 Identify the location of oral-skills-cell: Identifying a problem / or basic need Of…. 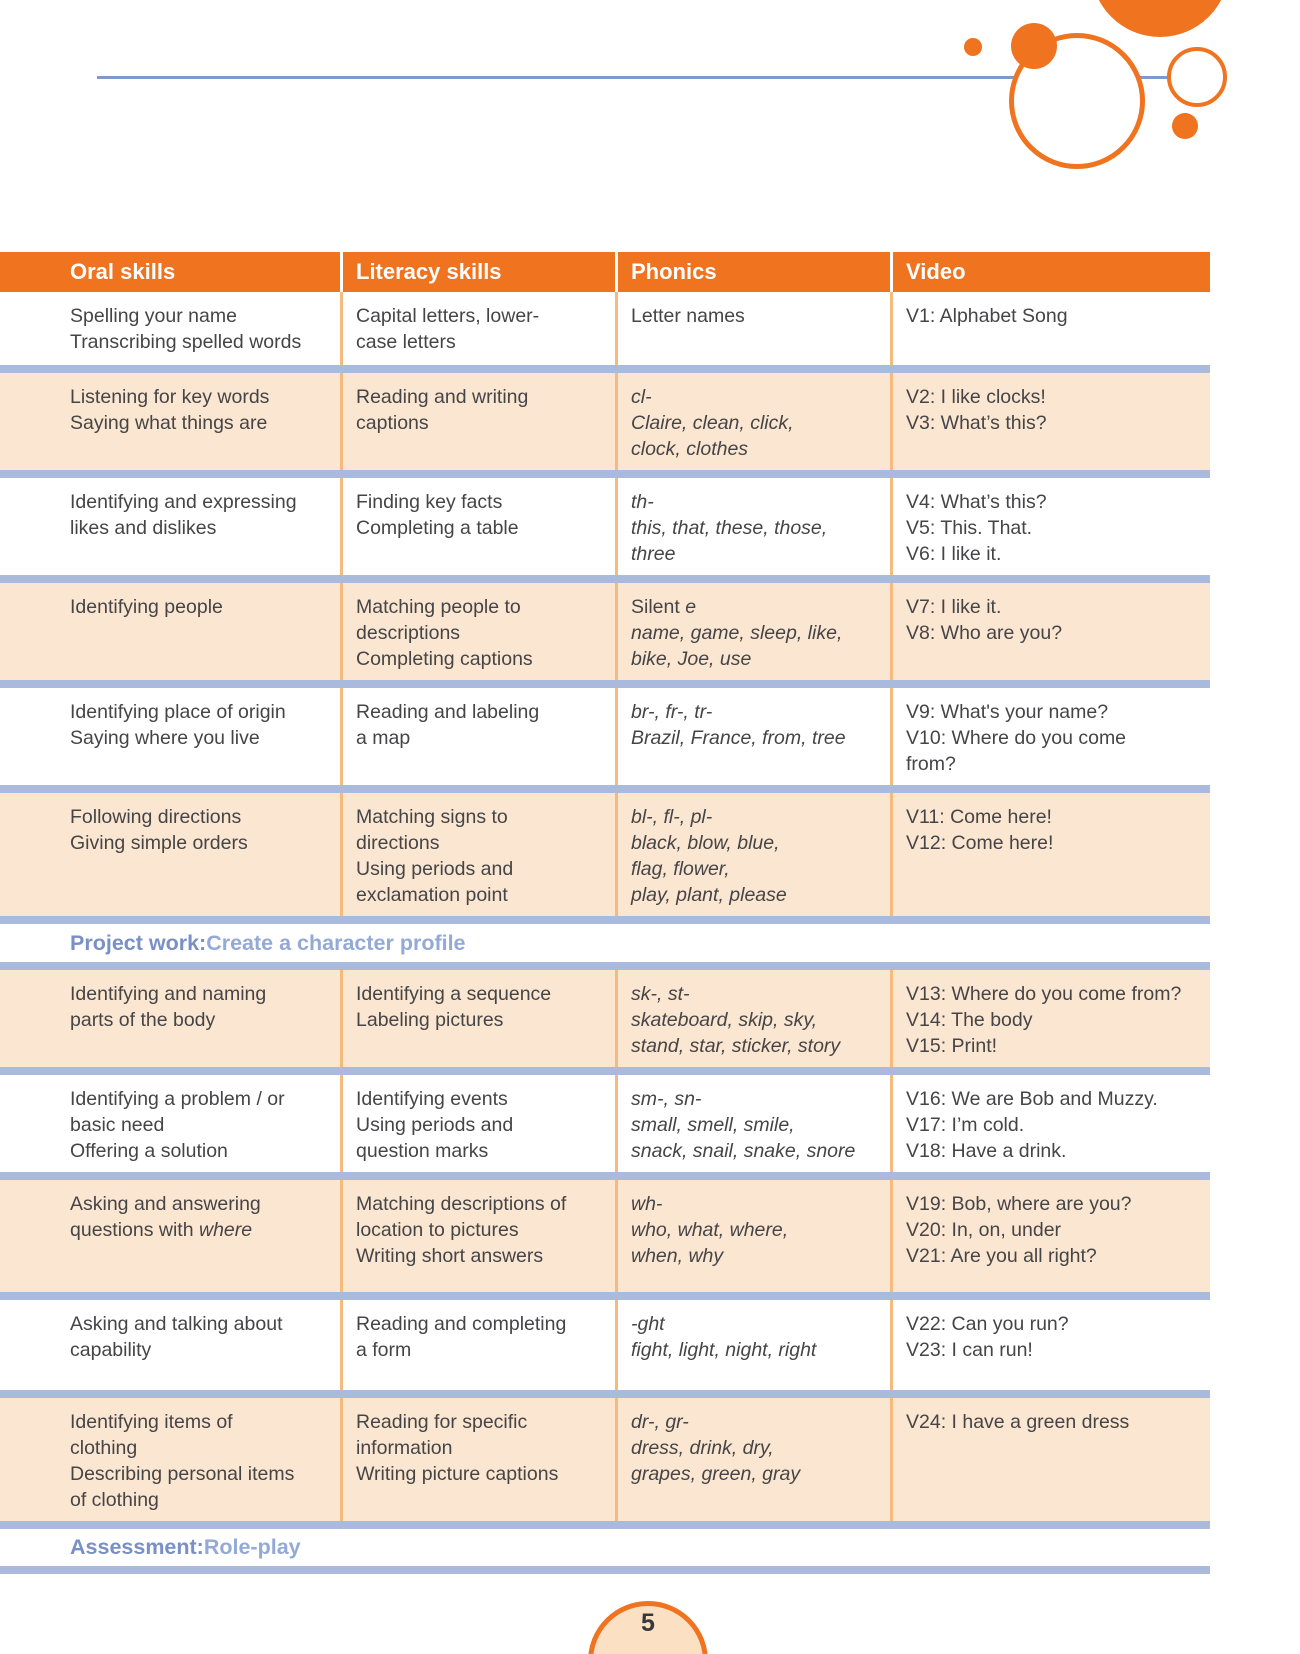
(177, 1125).